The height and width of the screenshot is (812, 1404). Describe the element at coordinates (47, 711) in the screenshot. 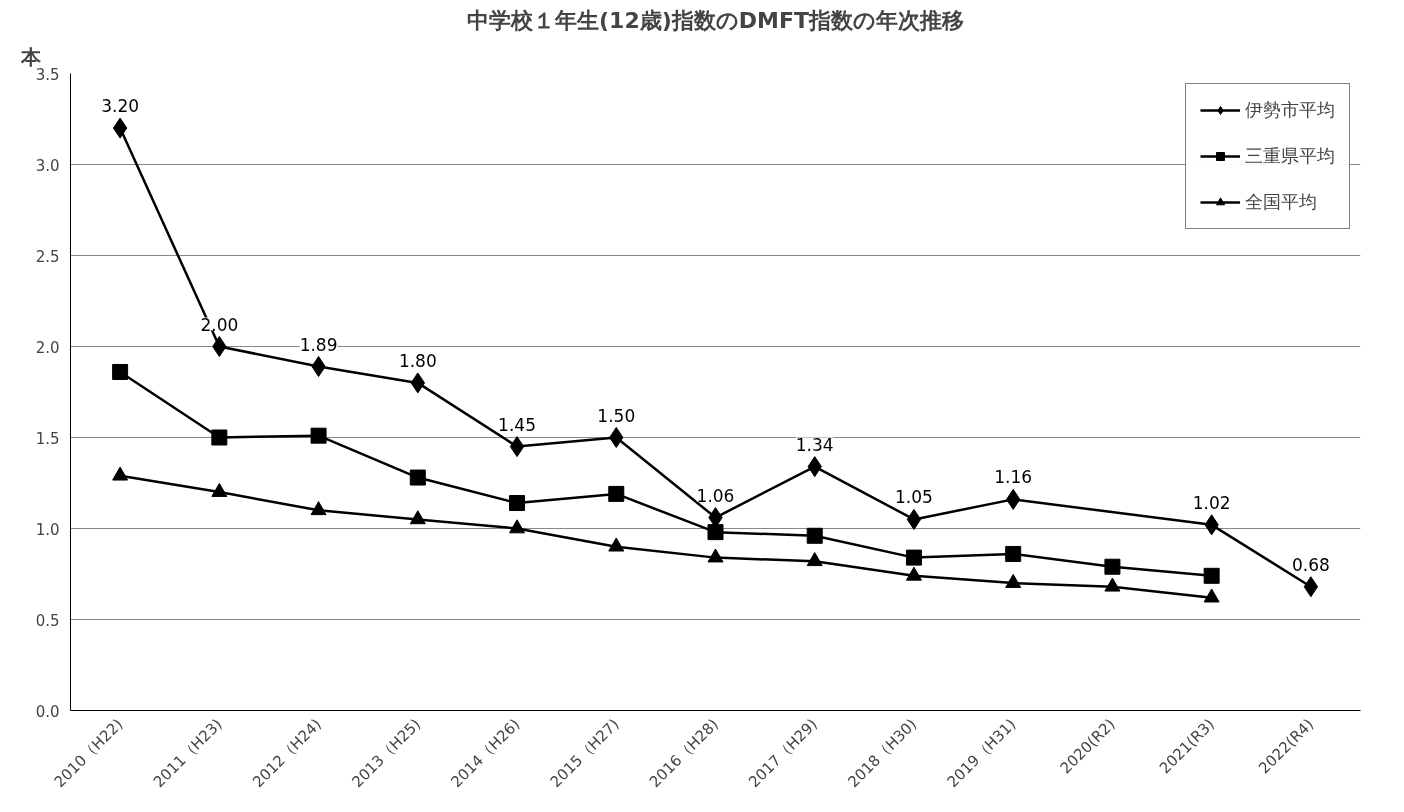

I see `y-tick-label: 0.0` at that location.